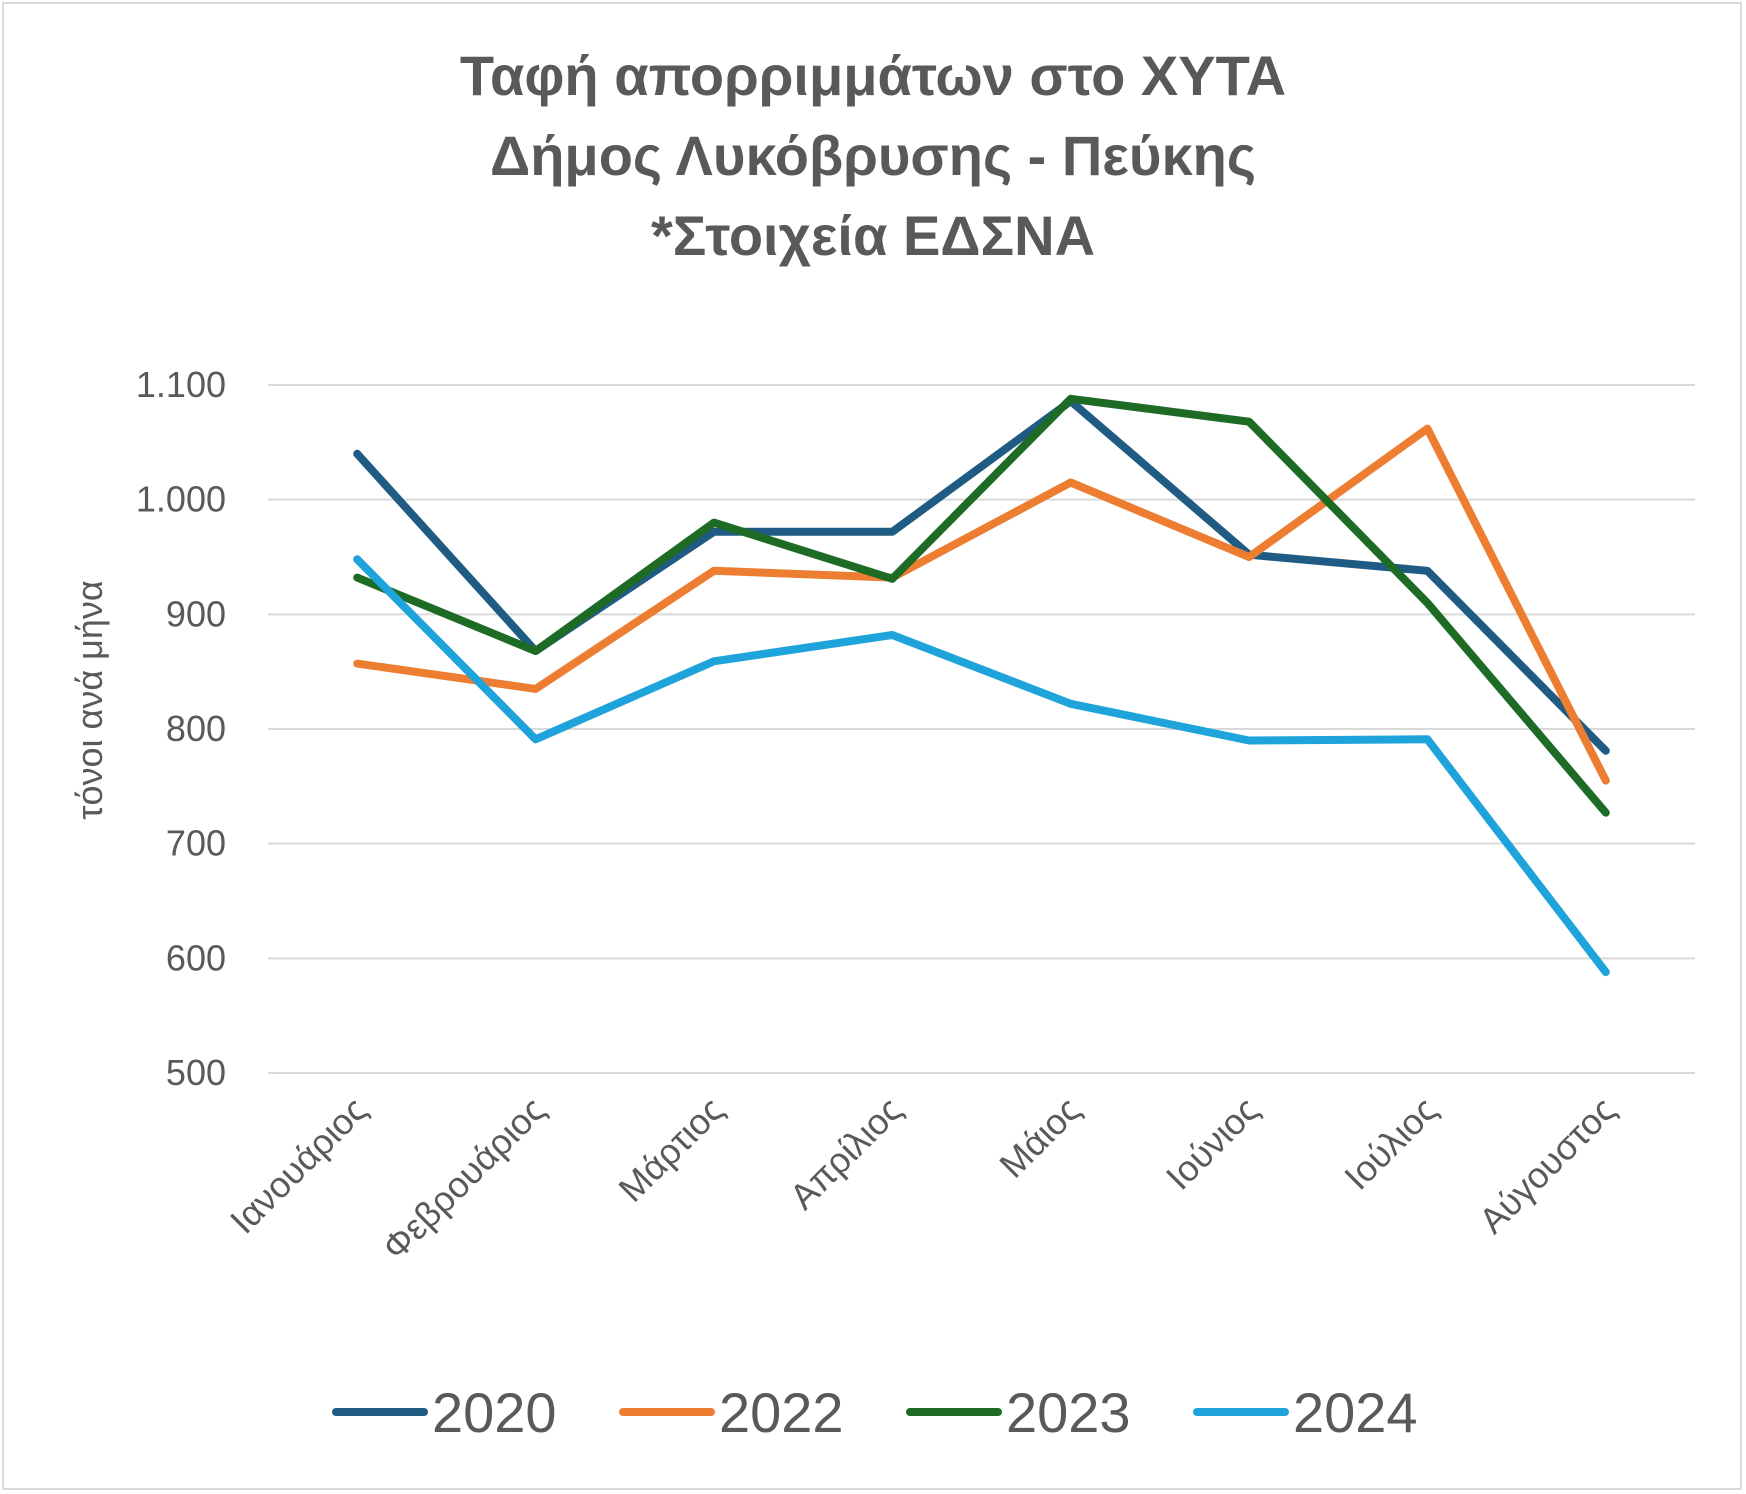 The image size is (1746, 1494). What do you see at coordinates (196, 728) in the screenshot?
I see `y-tick-label: 800` at bounding box center [196, 728].